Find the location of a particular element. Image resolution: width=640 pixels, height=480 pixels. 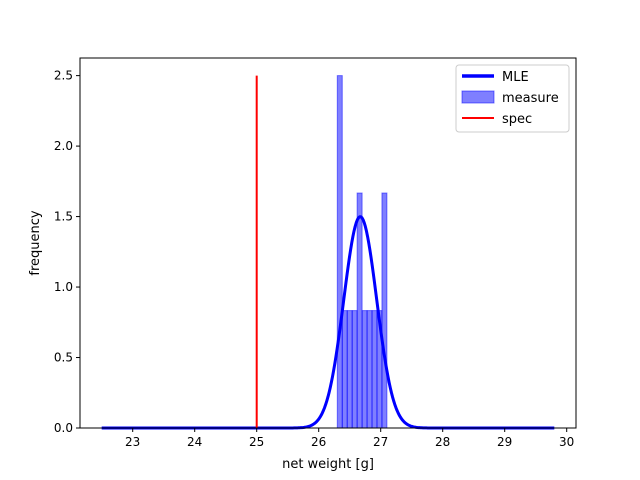

x-tick-label-0: 23 is located at coordinates (132, 442).